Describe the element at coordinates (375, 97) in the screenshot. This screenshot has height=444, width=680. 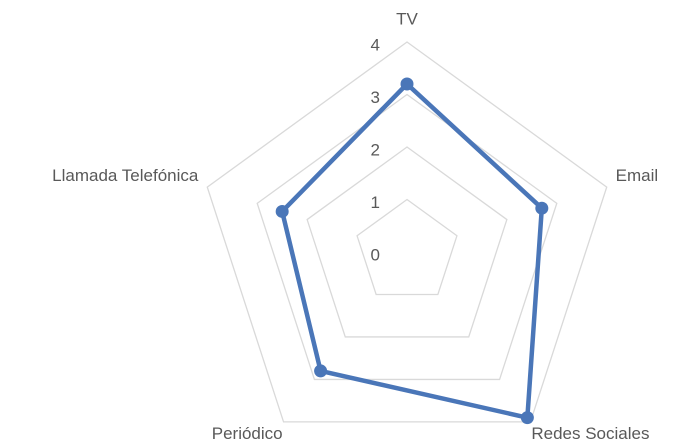
I see `r-tick-label: 3` at that location.